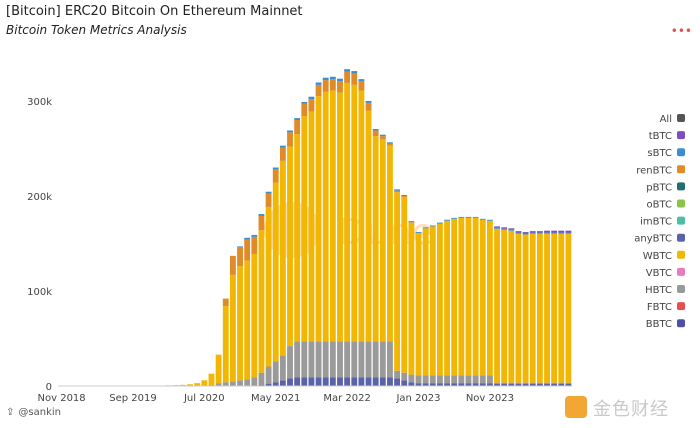 This screenshot has height=428, width=700. Describe the element at coordinates (132, 398) in the screenshot. I see `x-tick-label: Sep 2019` at that location.